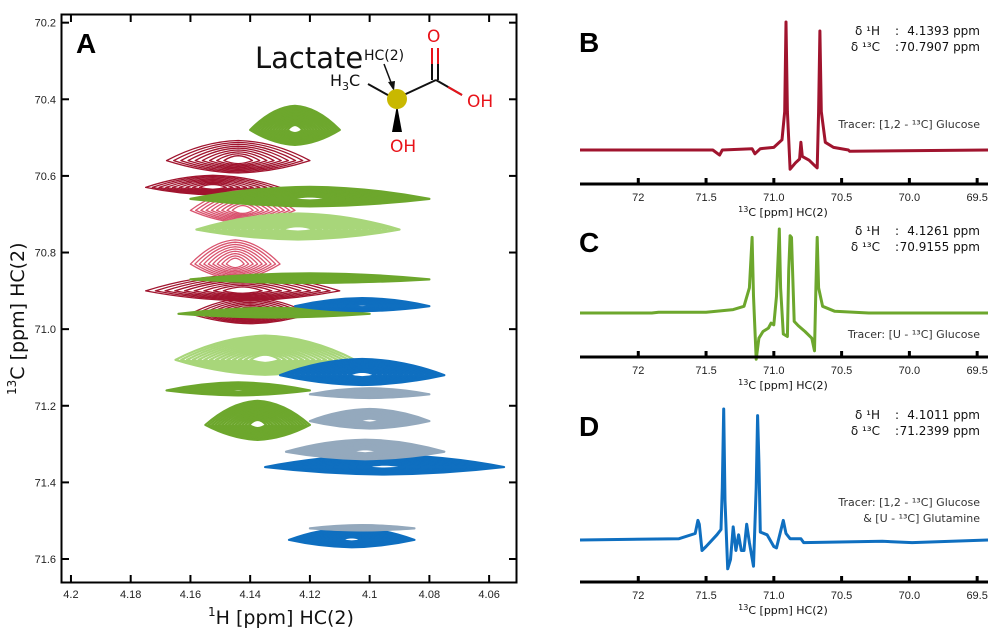  I want to click on y-tick-label: 71.6, so click(45, 560).